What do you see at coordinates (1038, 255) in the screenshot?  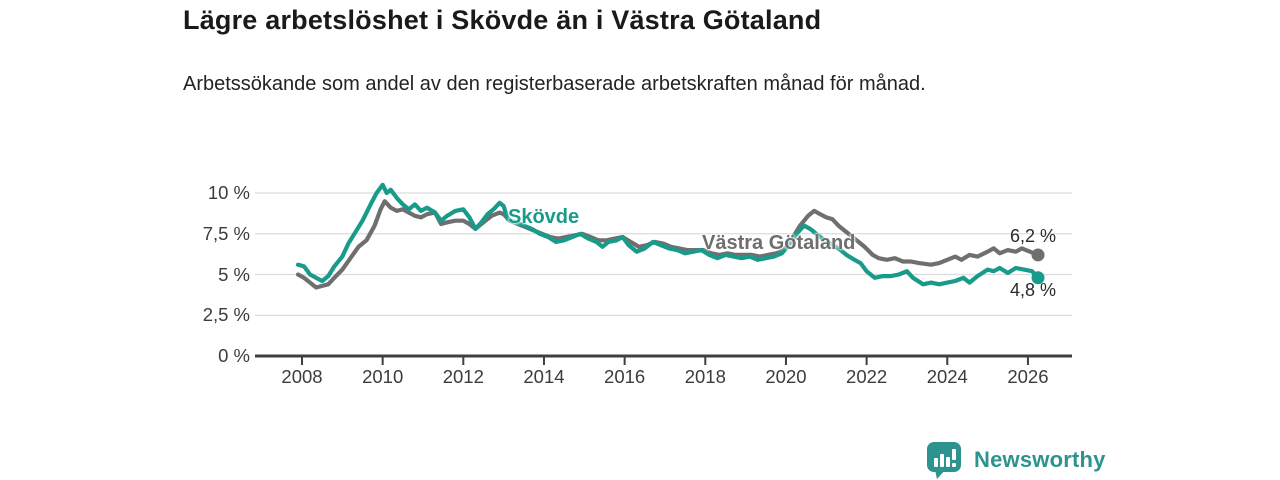 I see `series-end-dot-vastra-gotaland` at bounding box center [1038, 255].